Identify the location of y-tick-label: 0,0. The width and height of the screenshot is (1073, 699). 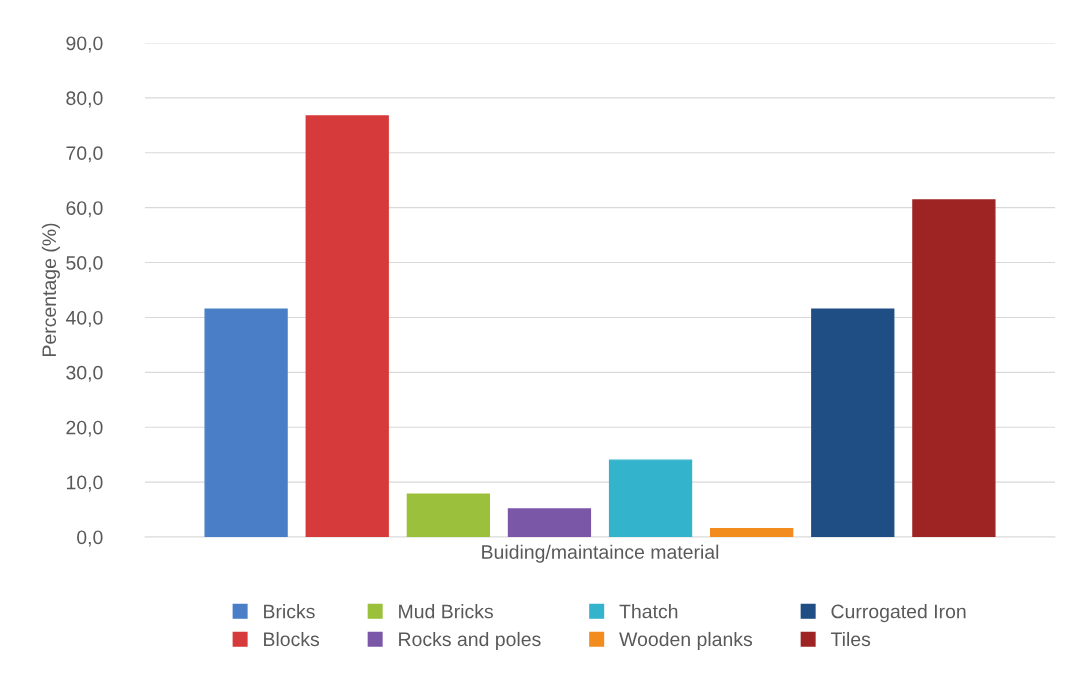
(90, 538).